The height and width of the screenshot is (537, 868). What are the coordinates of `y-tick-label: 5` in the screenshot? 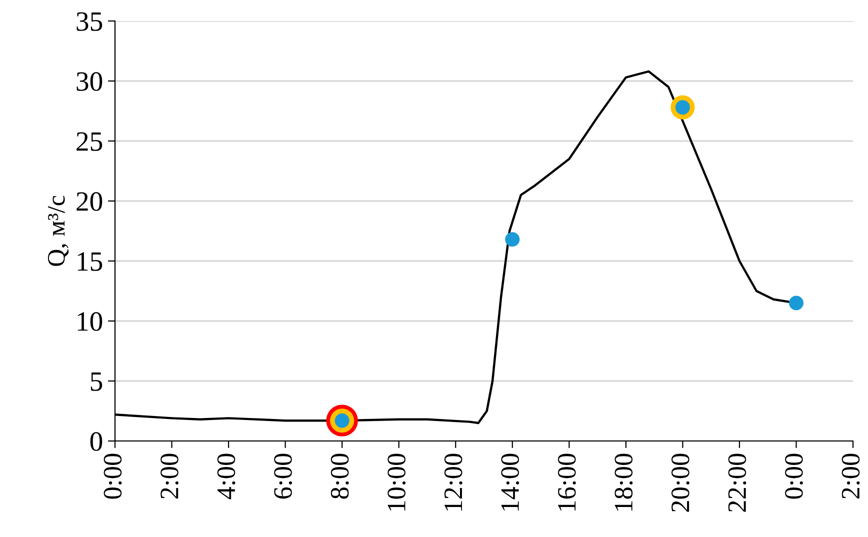 It's located at (96, 381).